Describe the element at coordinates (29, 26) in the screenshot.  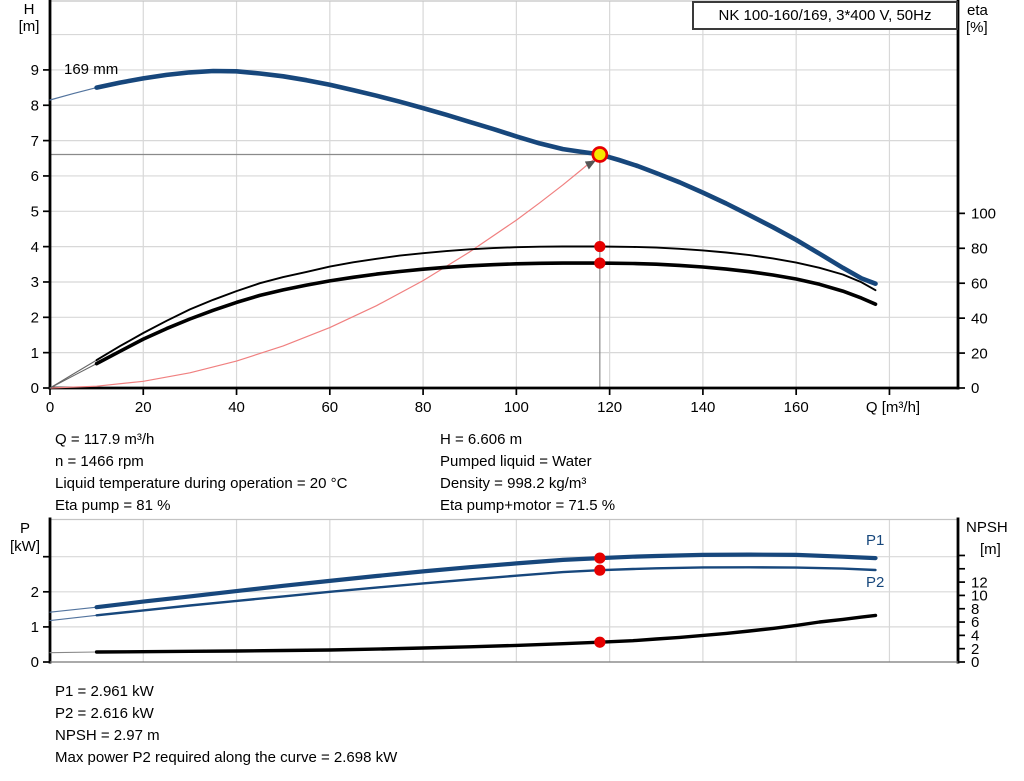
I see `h-axis-unit: [m]` at that location.